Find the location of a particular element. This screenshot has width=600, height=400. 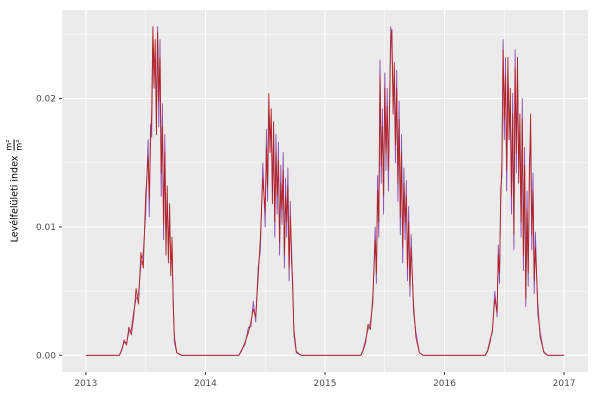

x-tick-label: 2017 is located at coordinates (564, 384).